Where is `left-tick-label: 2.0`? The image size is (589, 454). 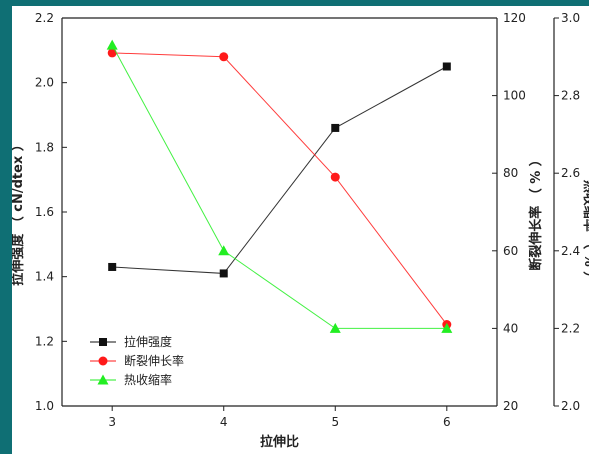 left-tick-label: 2.0 is located at coordinates (44, 83).